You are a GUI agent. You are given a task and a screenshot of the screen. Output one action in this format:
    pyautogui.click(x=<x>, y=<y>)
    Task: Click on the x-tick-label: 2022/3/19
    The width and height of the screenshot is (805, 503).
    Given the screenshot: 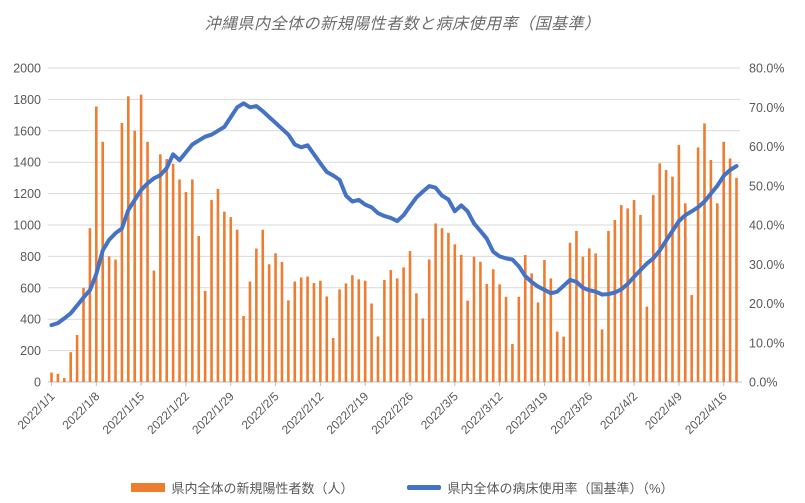 What is the action you would take?
    pyautogui.click(x=527, y=413)
    